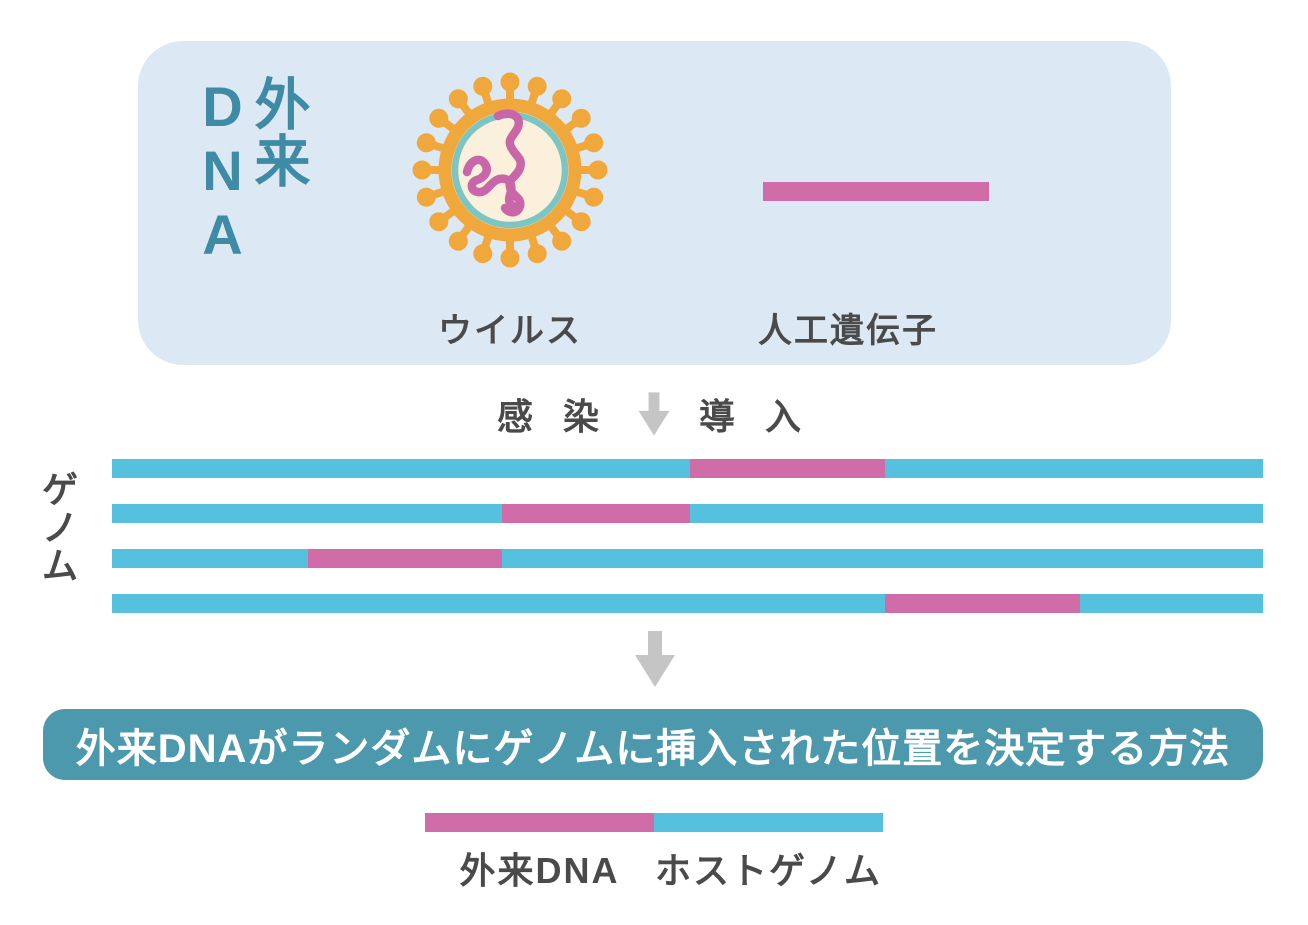 Image resolution: width=1308 pixels, height=925 pixels. Describe the element at coordinates (250, 171) in the screenshot. I see `panel-title-vertical: 外来DNA` at that location.